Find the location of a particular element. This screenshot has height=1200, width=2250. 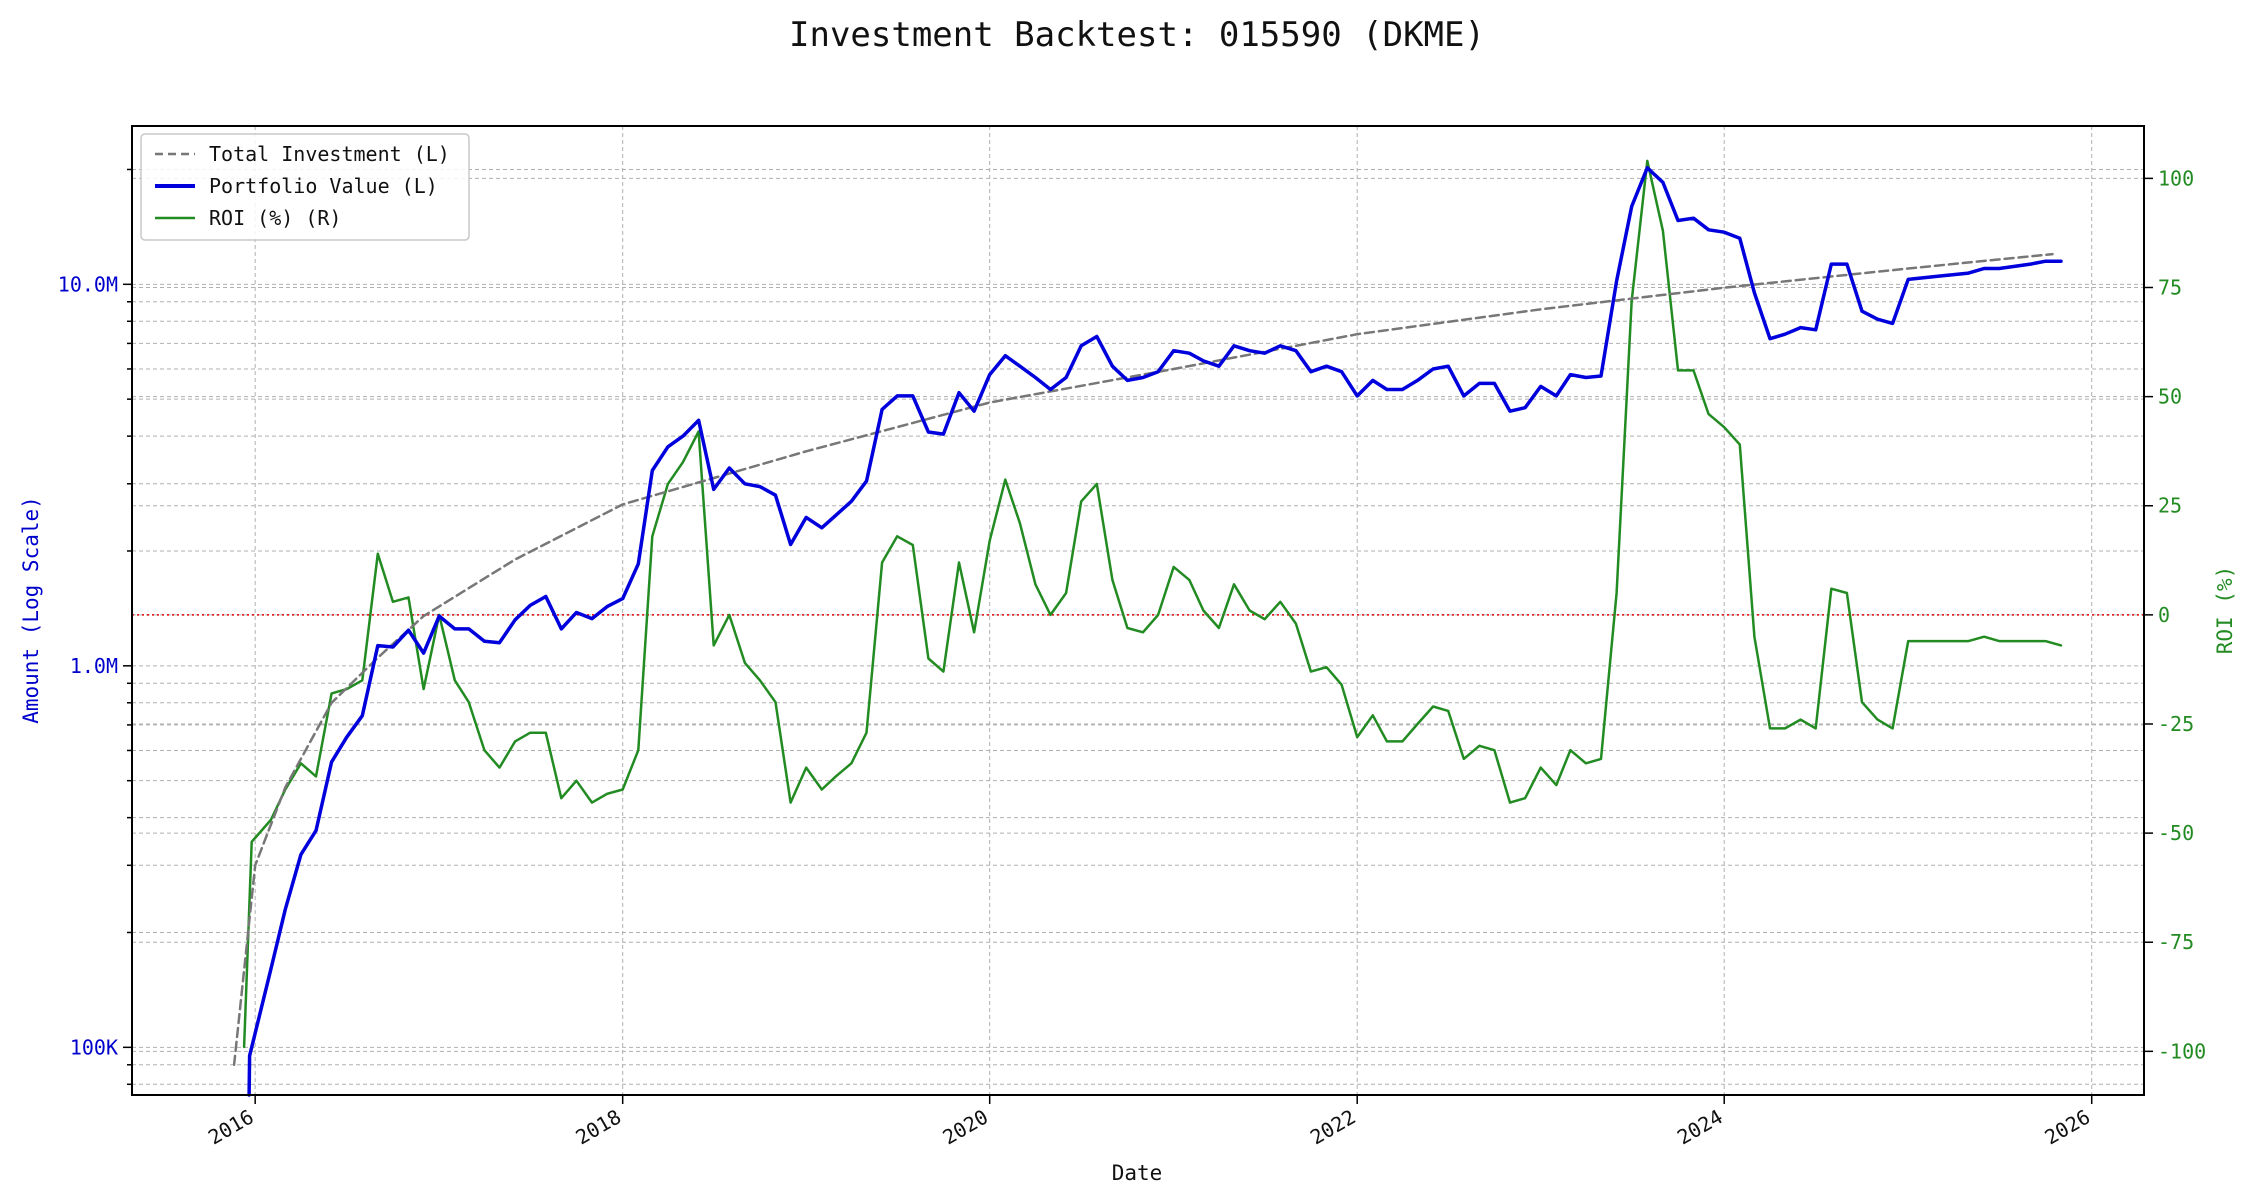

y-right-tick-label: -50 is located at coordinates (2176, 833).